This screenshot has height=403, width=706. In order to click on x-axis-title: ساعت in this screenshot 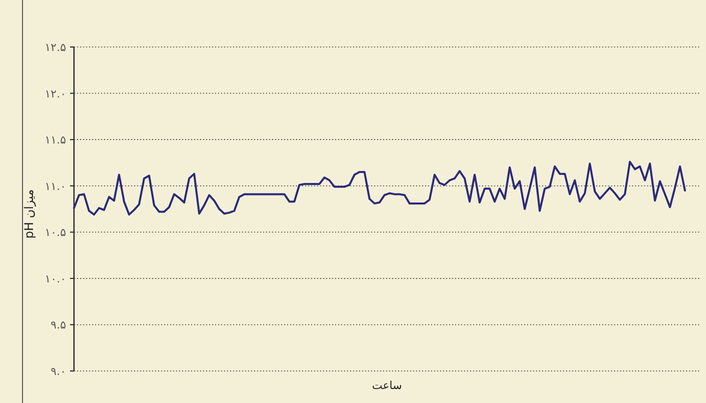, I will do `click(387, 385)`.